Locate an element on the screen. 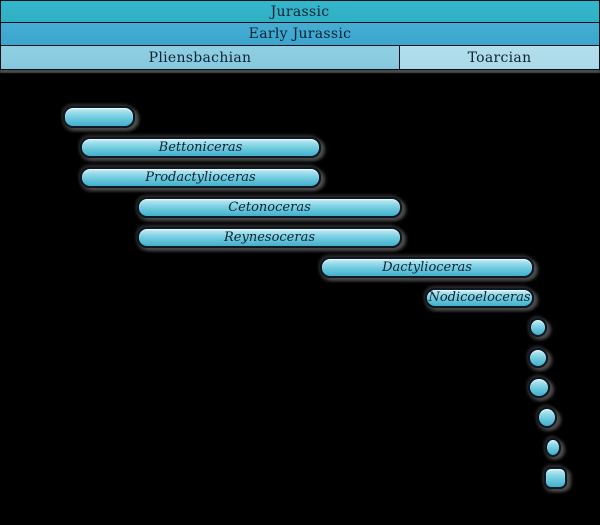 The height and width of the screenshot is (525, 600). range-bar-prodactylioceras: Prodactylioceras is located at coordinates (200, 177).